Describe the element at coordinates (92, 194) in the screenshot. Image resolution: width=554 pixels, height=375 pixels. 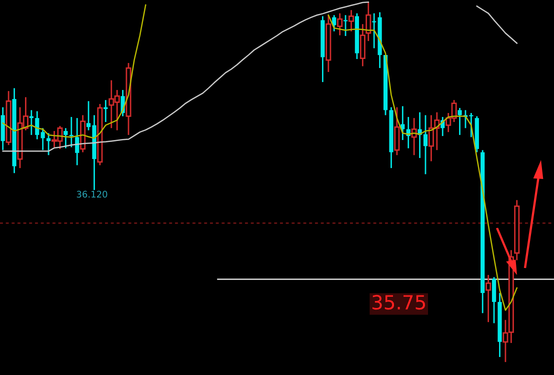
I see `annotation: 36.120` at that location.